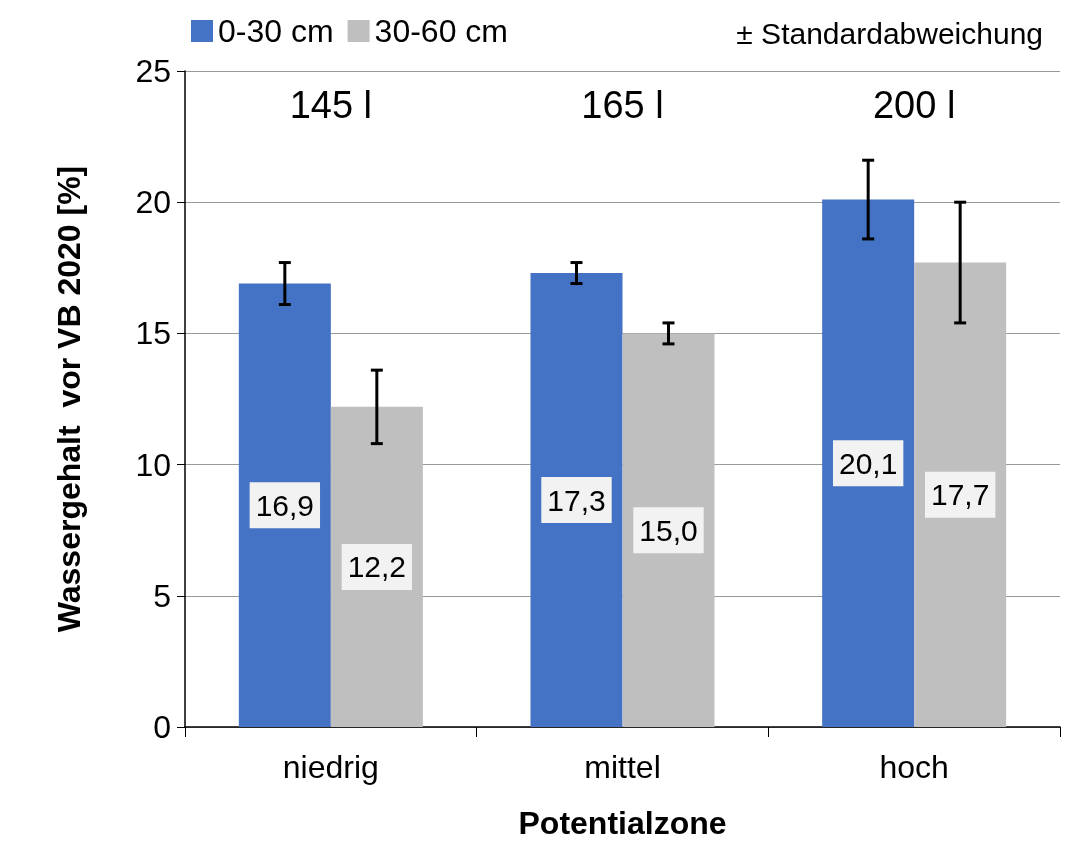 Image resolution: width=1073 pixels, height=852 pixels. What do you see at coordinates (914, 105) in the screenshot?
I see `annotation: 200 l` at bounding box center [914, 105].